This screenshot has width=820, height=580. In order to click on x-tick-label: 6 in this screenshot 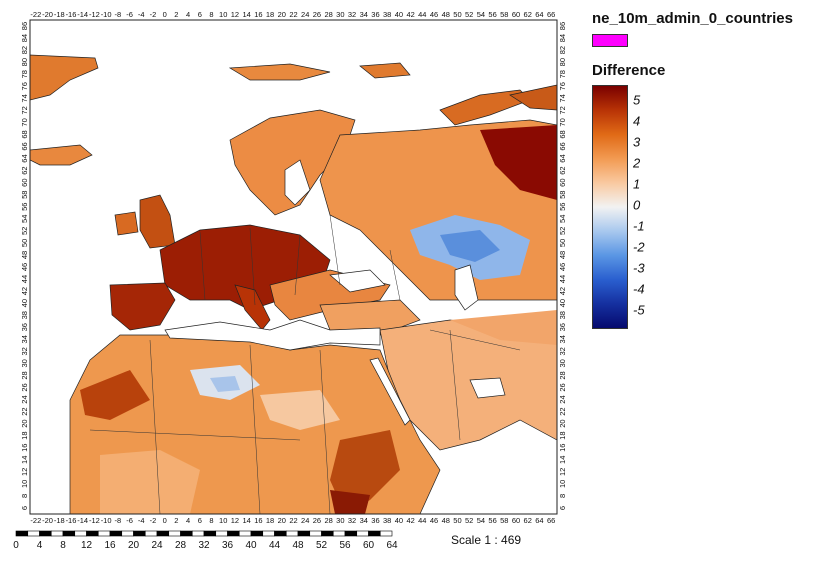, I will do `click(200, 520)`.